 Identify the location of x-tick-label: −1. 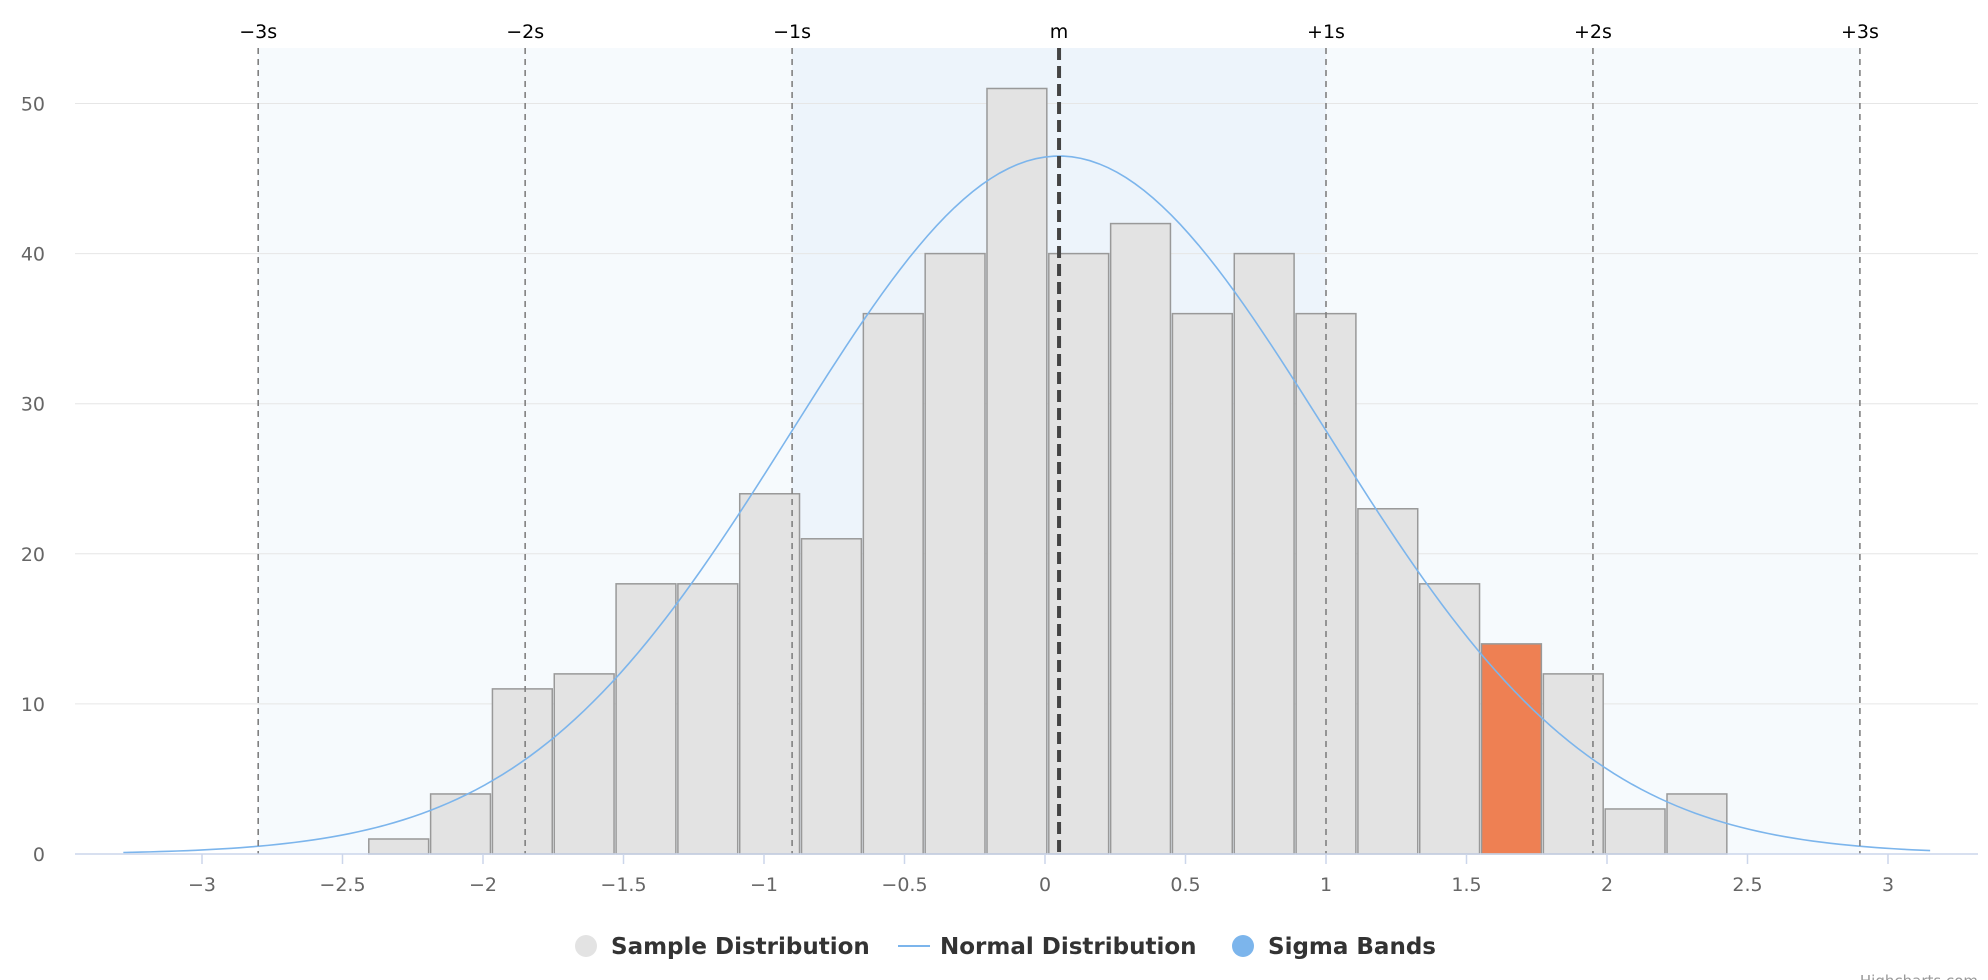
(764, 885).